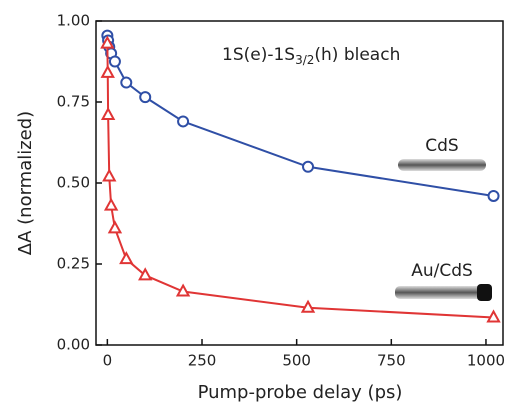 The height and width of the screenshot is (410, 506). Describe the element at coordinates (73, 264) in the screenshot. I see `y-tick-label: 0.25` at that location.